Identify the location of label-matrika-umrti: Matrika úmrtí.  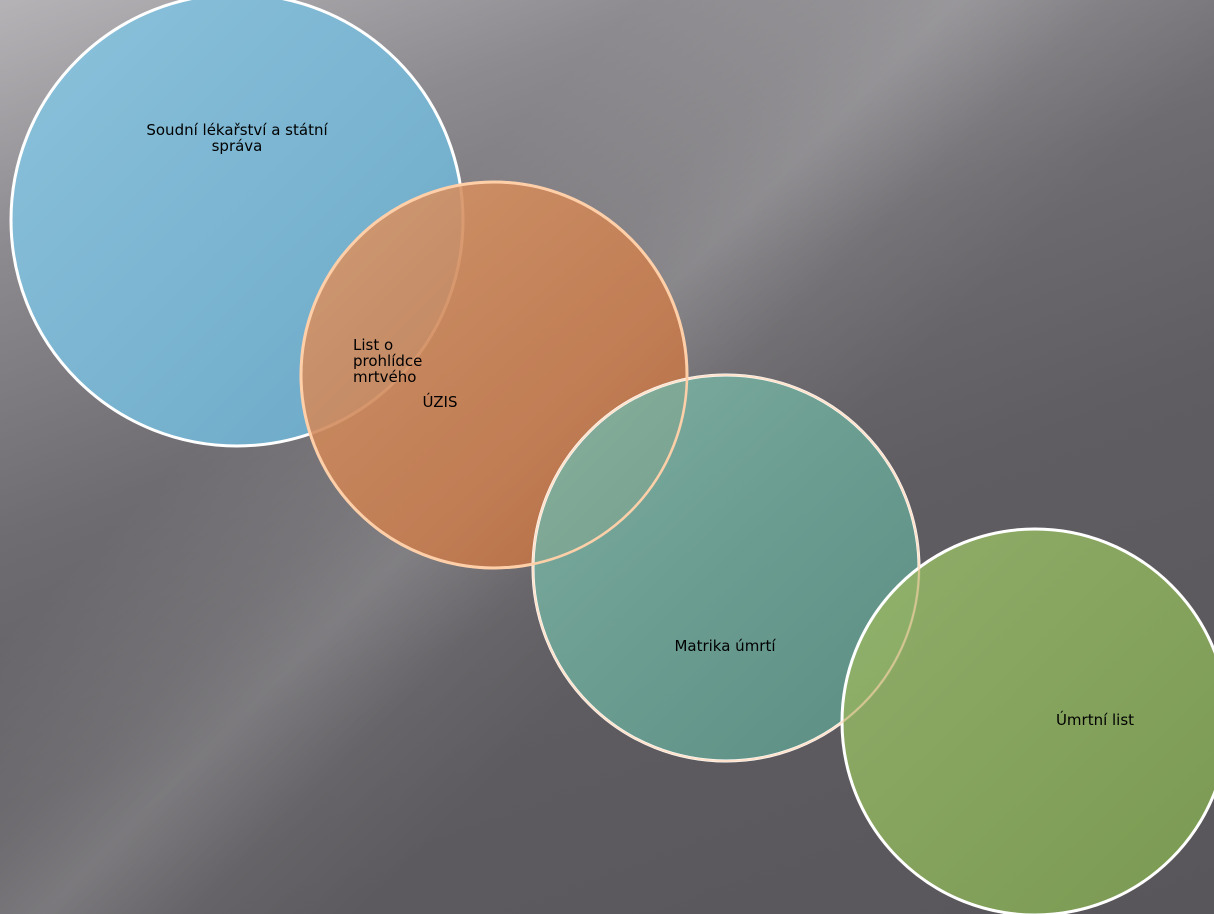
(725, 646).